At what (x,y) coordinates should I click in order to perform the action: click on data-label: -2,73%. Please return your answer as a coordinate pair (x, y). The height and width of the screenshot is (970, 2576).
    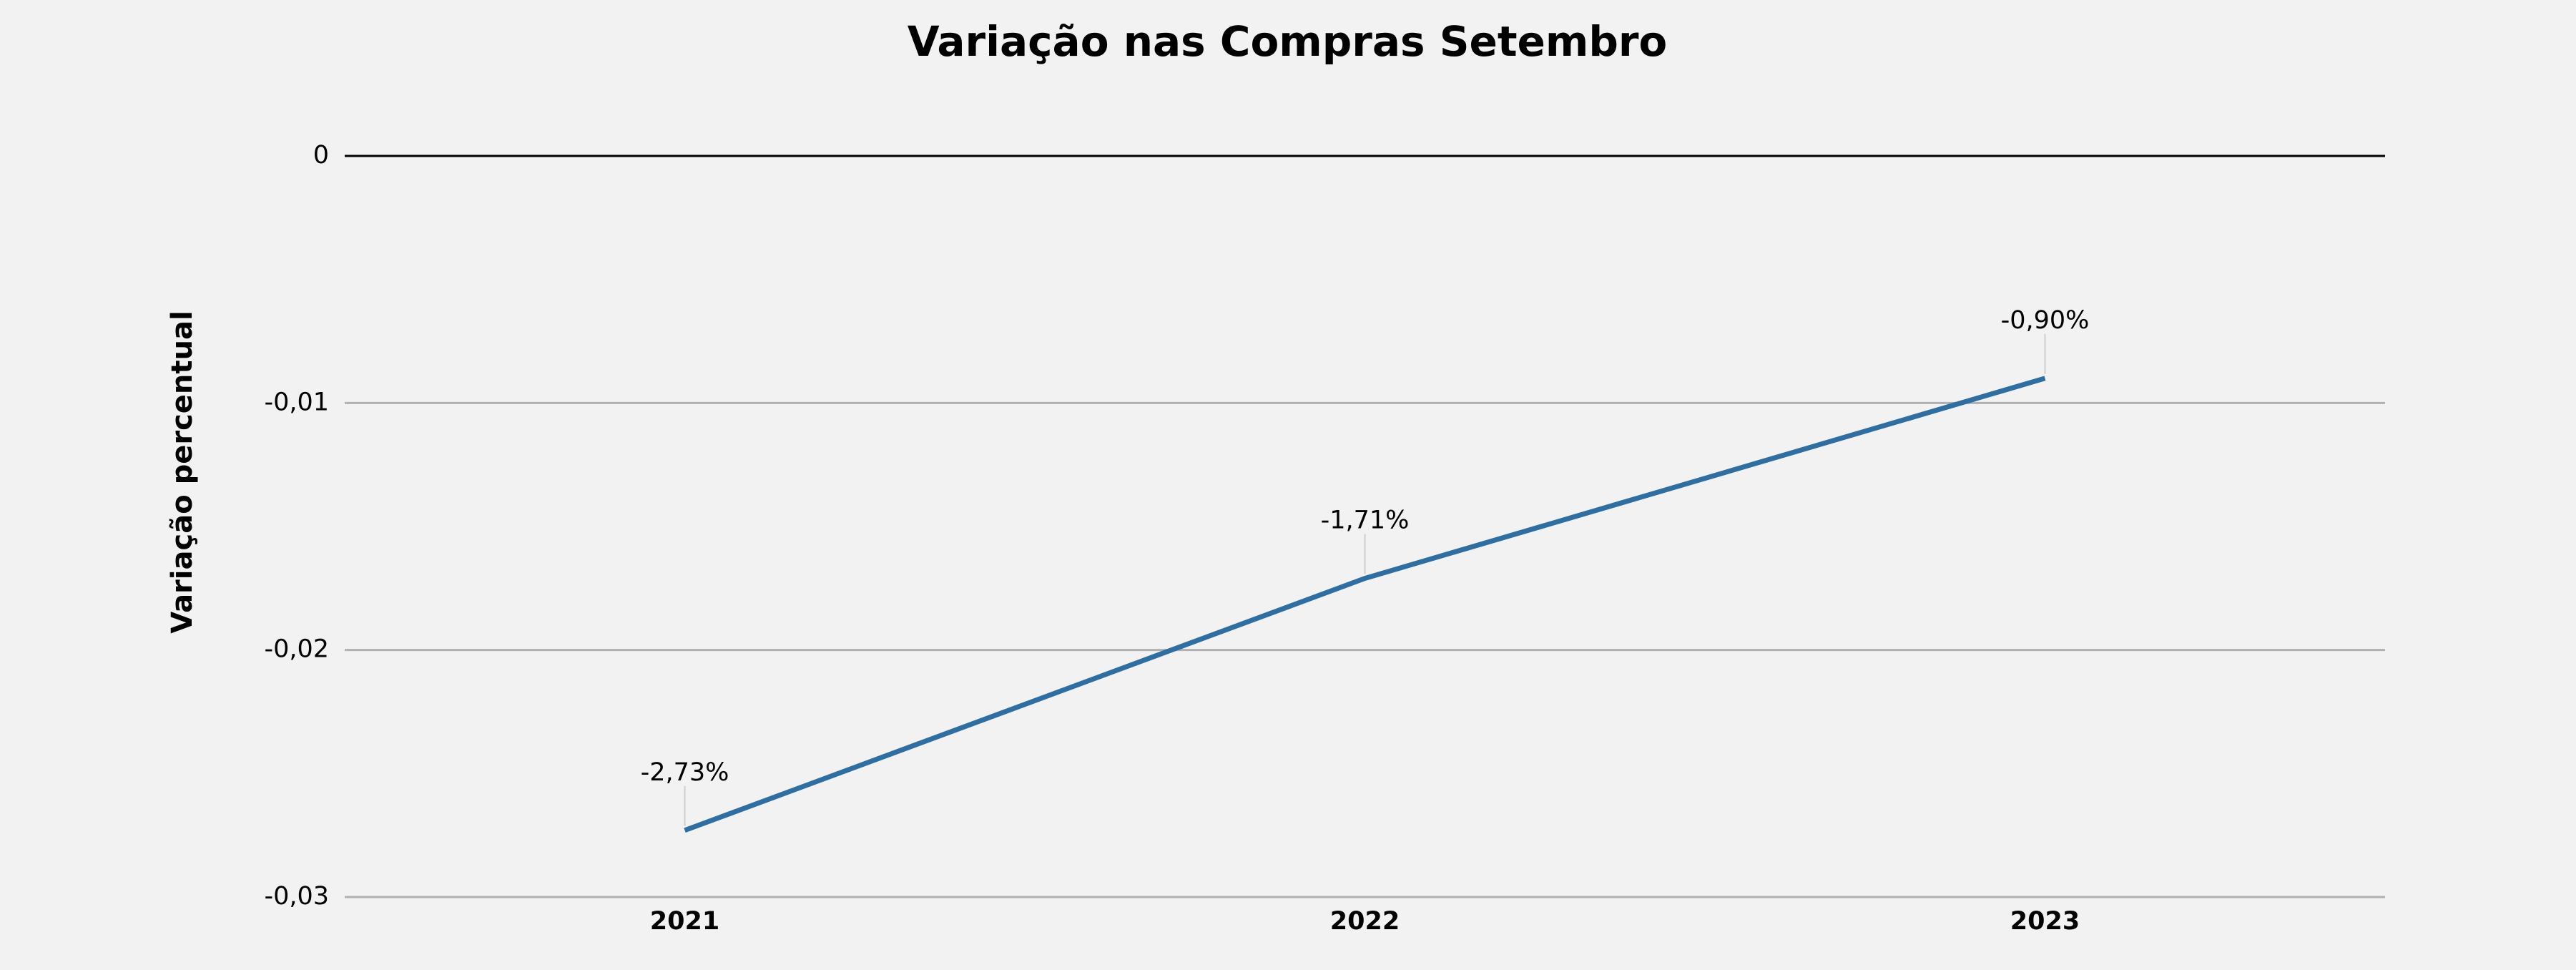
    Looking at the image, I should click on (685, 772).